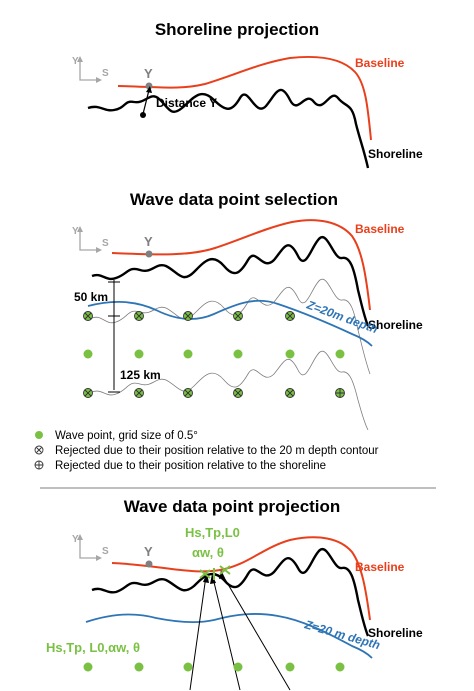  I want to click on distance-125km-label: 125 km, so click(140, 375).